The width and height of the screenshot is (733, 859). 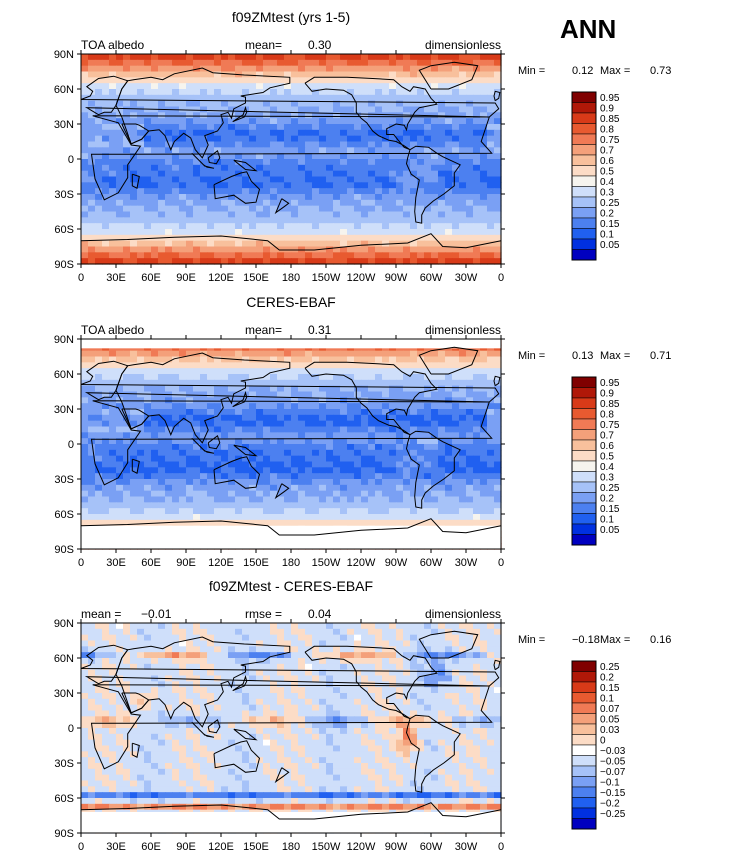 I want to click on coast-greenland, so click(x=448, y=75).